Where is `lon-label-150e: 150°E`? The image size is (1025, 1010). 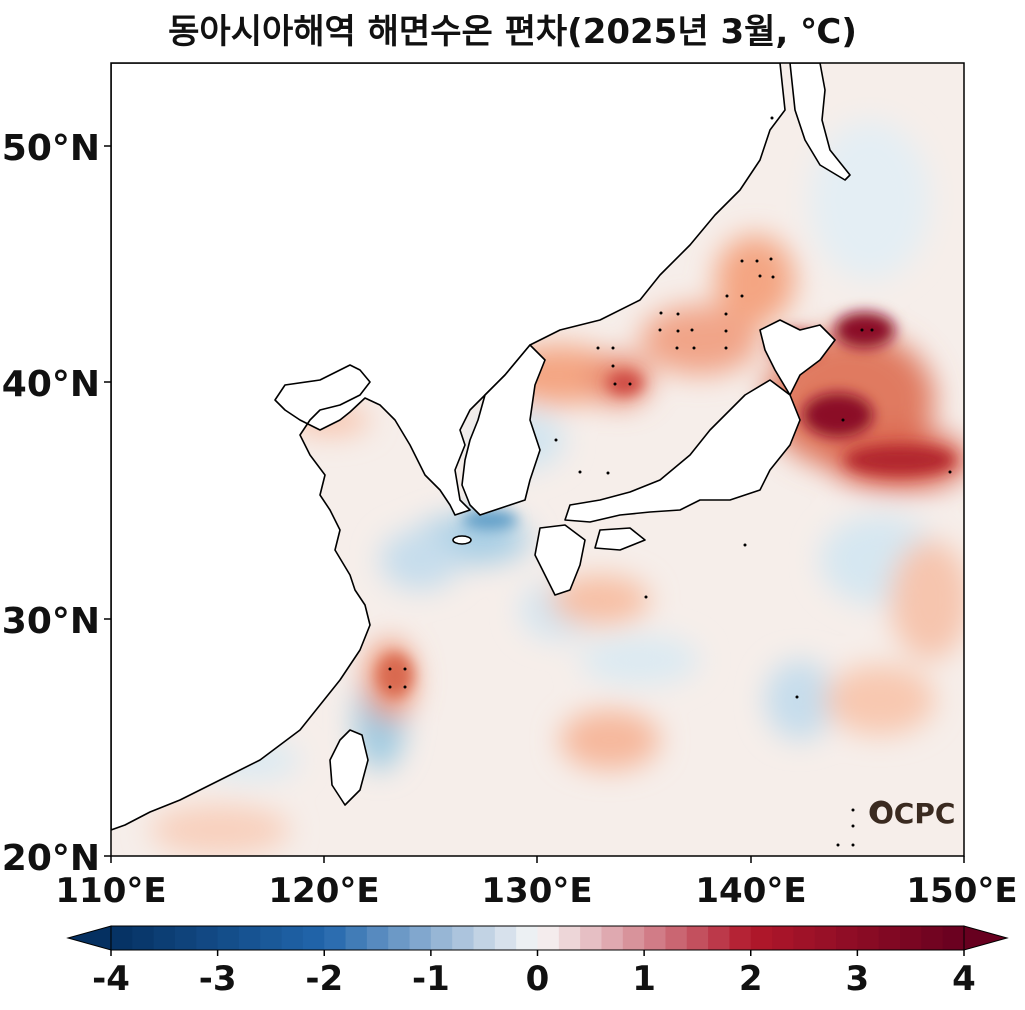 lon-label-150e: 150°E is located at coordinates (961, 891).